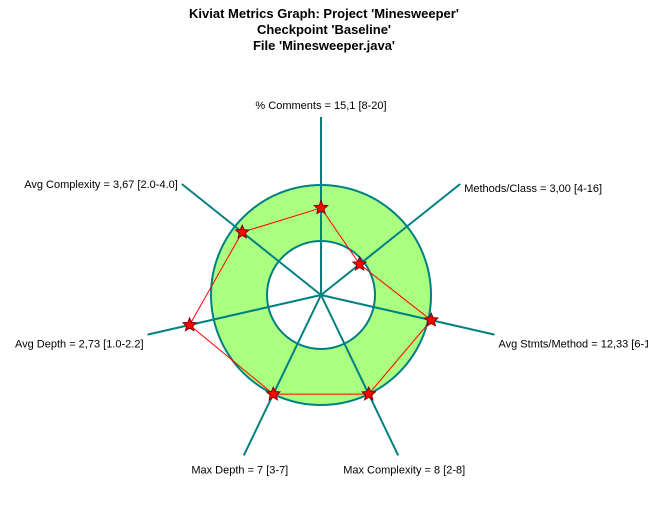  Describe the element at coordinates (533, 189) in the screenshot. I see `axis-label-2: Methods/Class = 3,00 [4-16]` at that location.